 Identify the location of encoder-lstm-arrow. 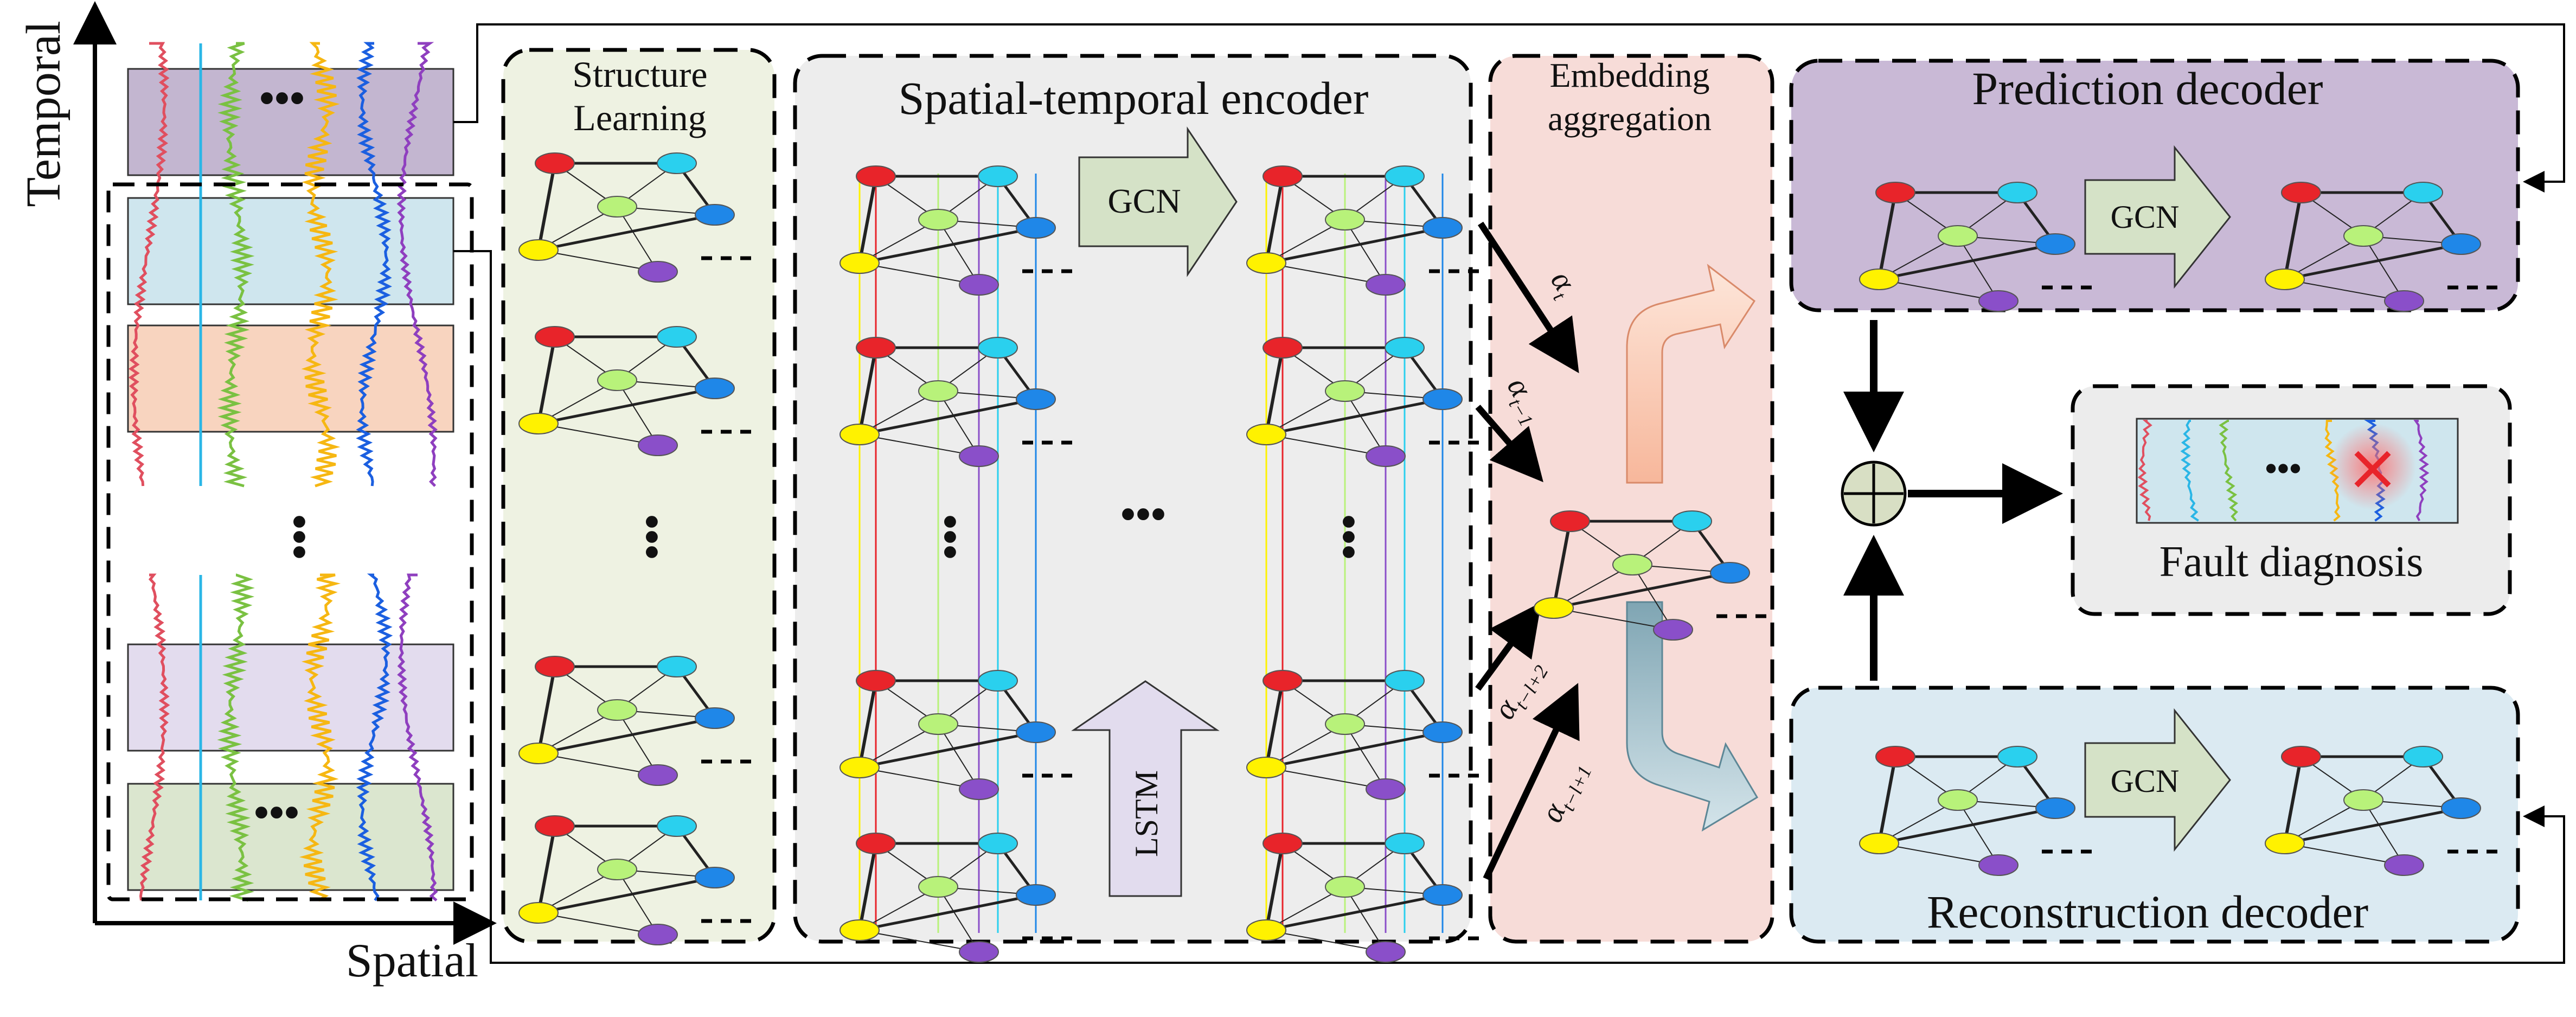
(1145, 788).